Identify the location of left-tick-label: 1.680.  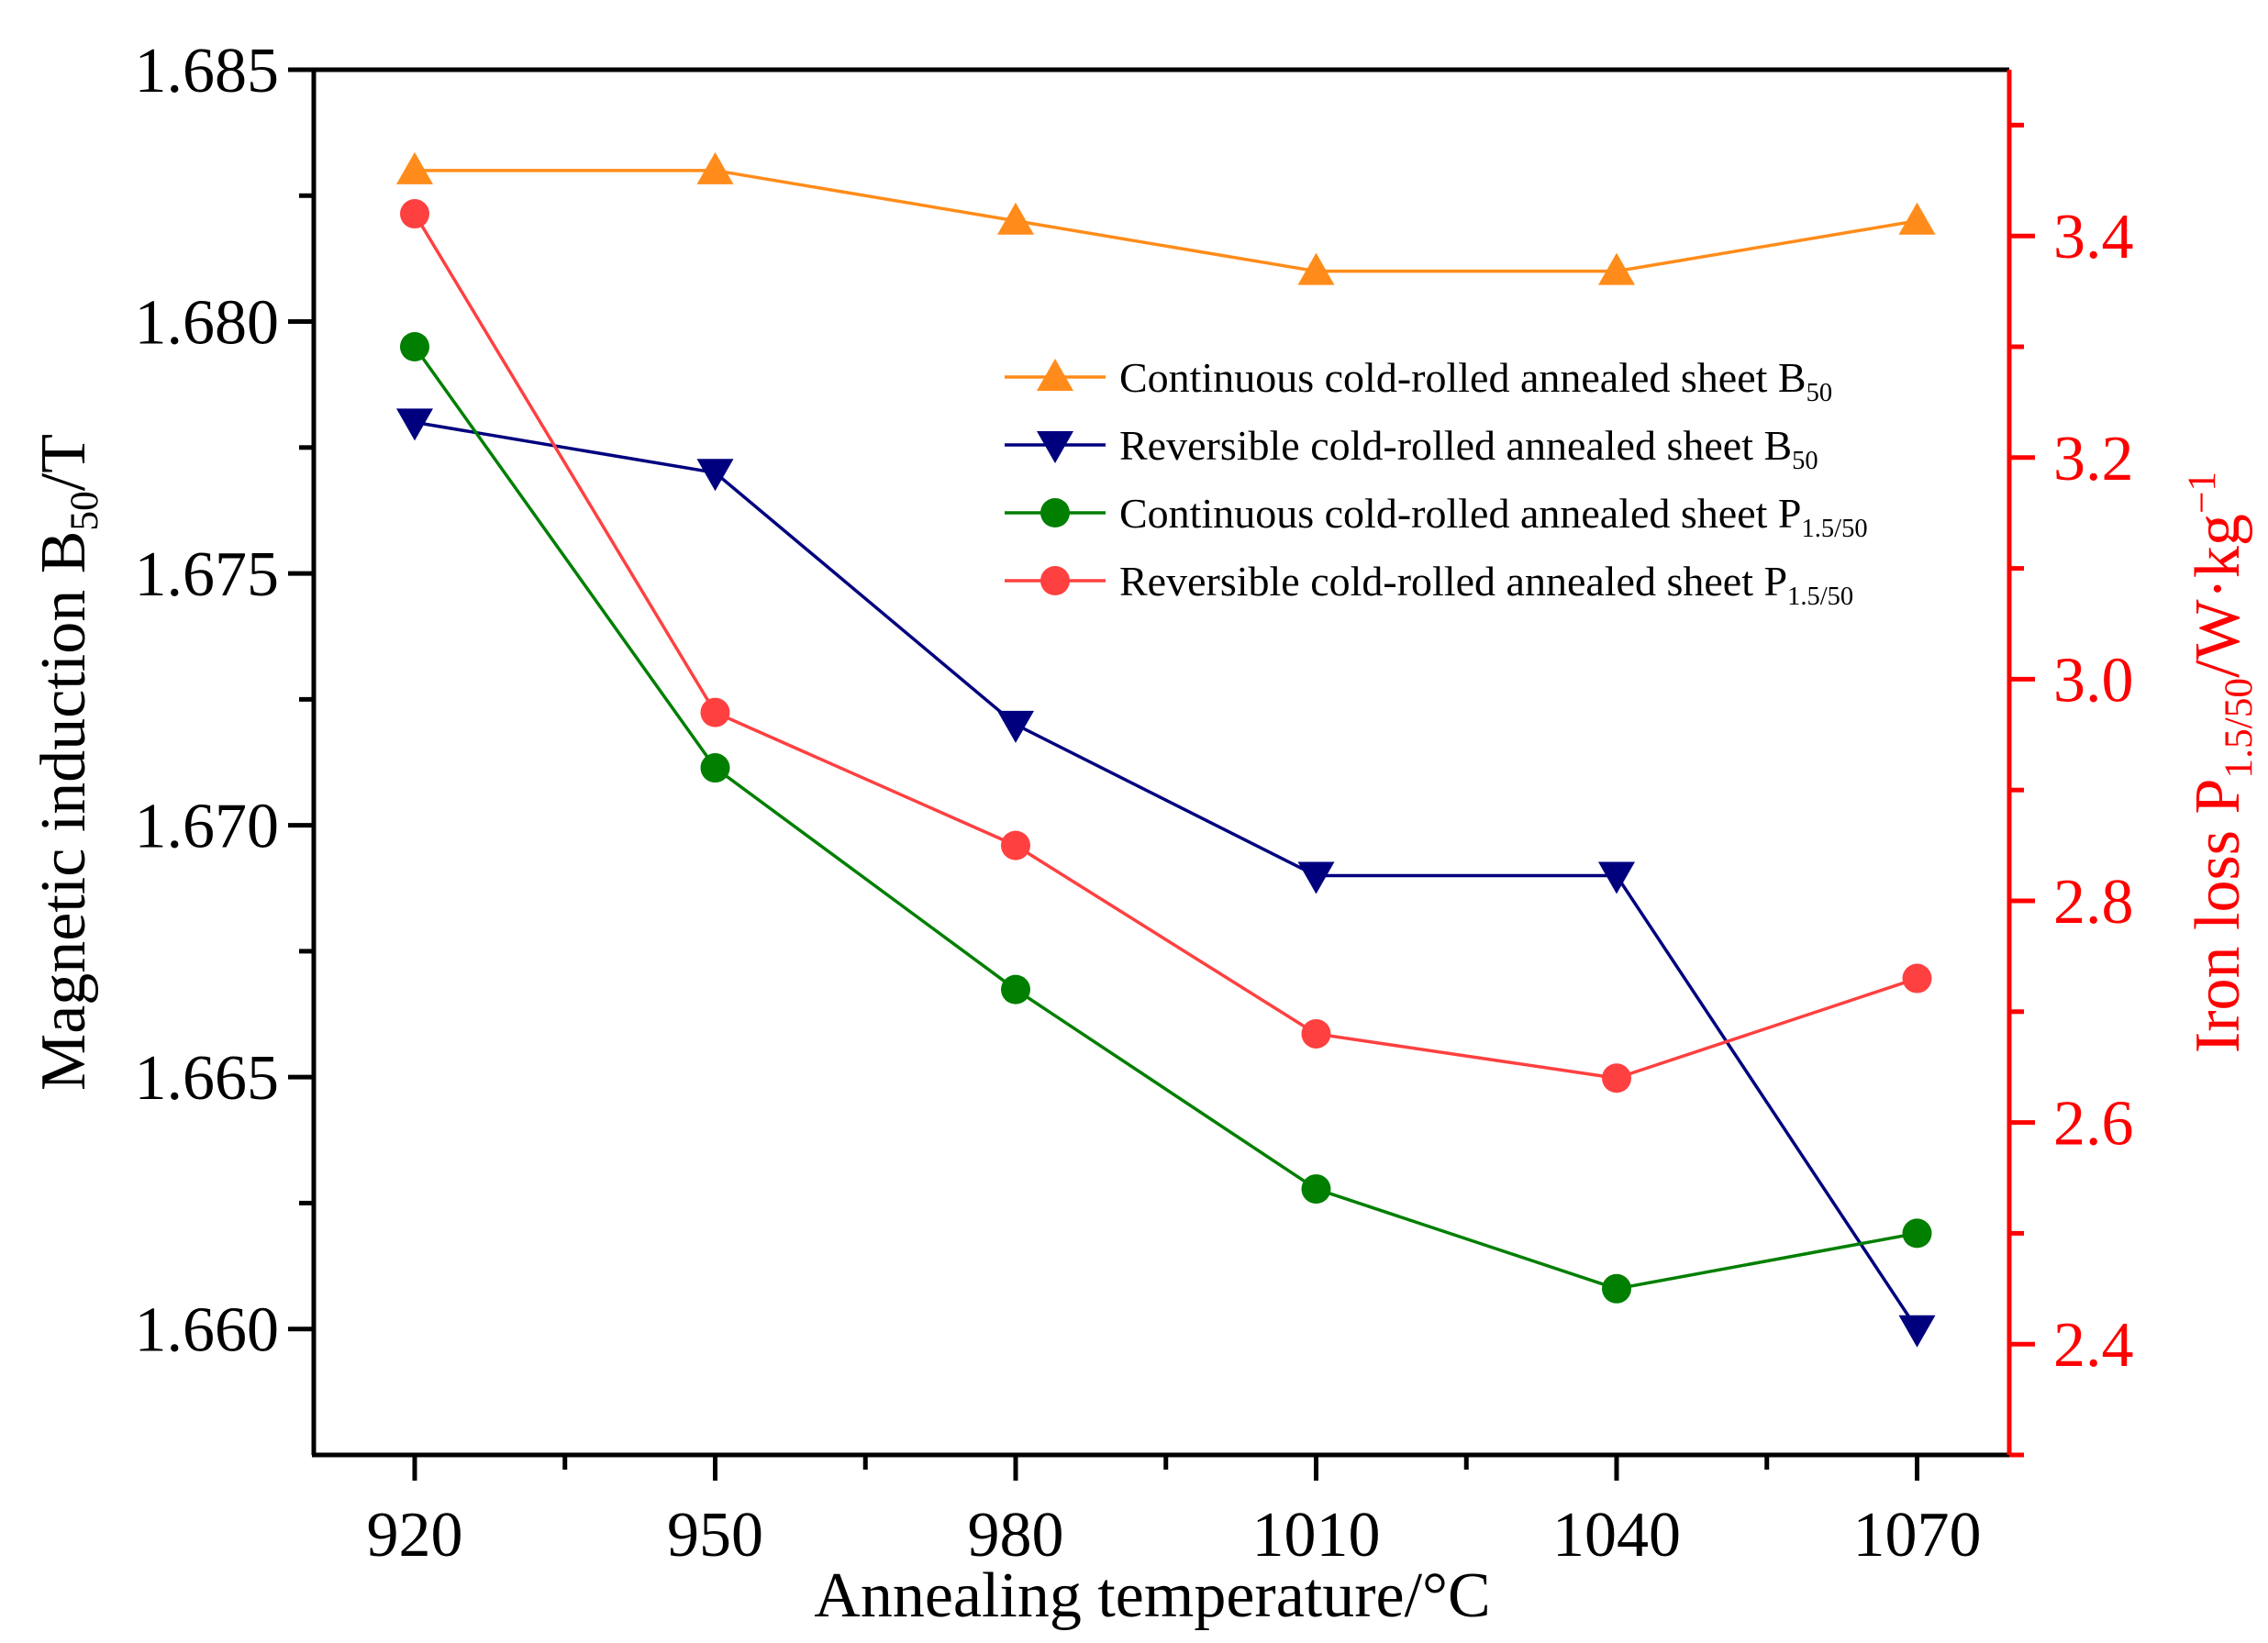
(207, 324).